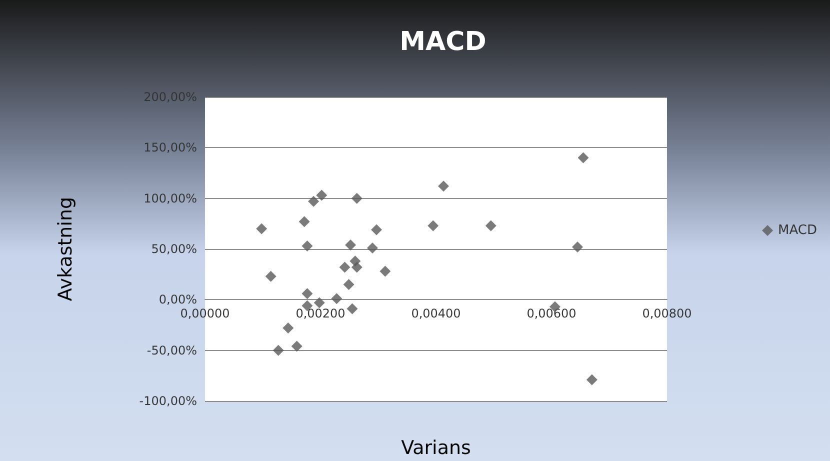 Image resolution: width=830 pixels, height=461 pixels. I want to click on x-tick-label: 0,00000, so click(205, 313).